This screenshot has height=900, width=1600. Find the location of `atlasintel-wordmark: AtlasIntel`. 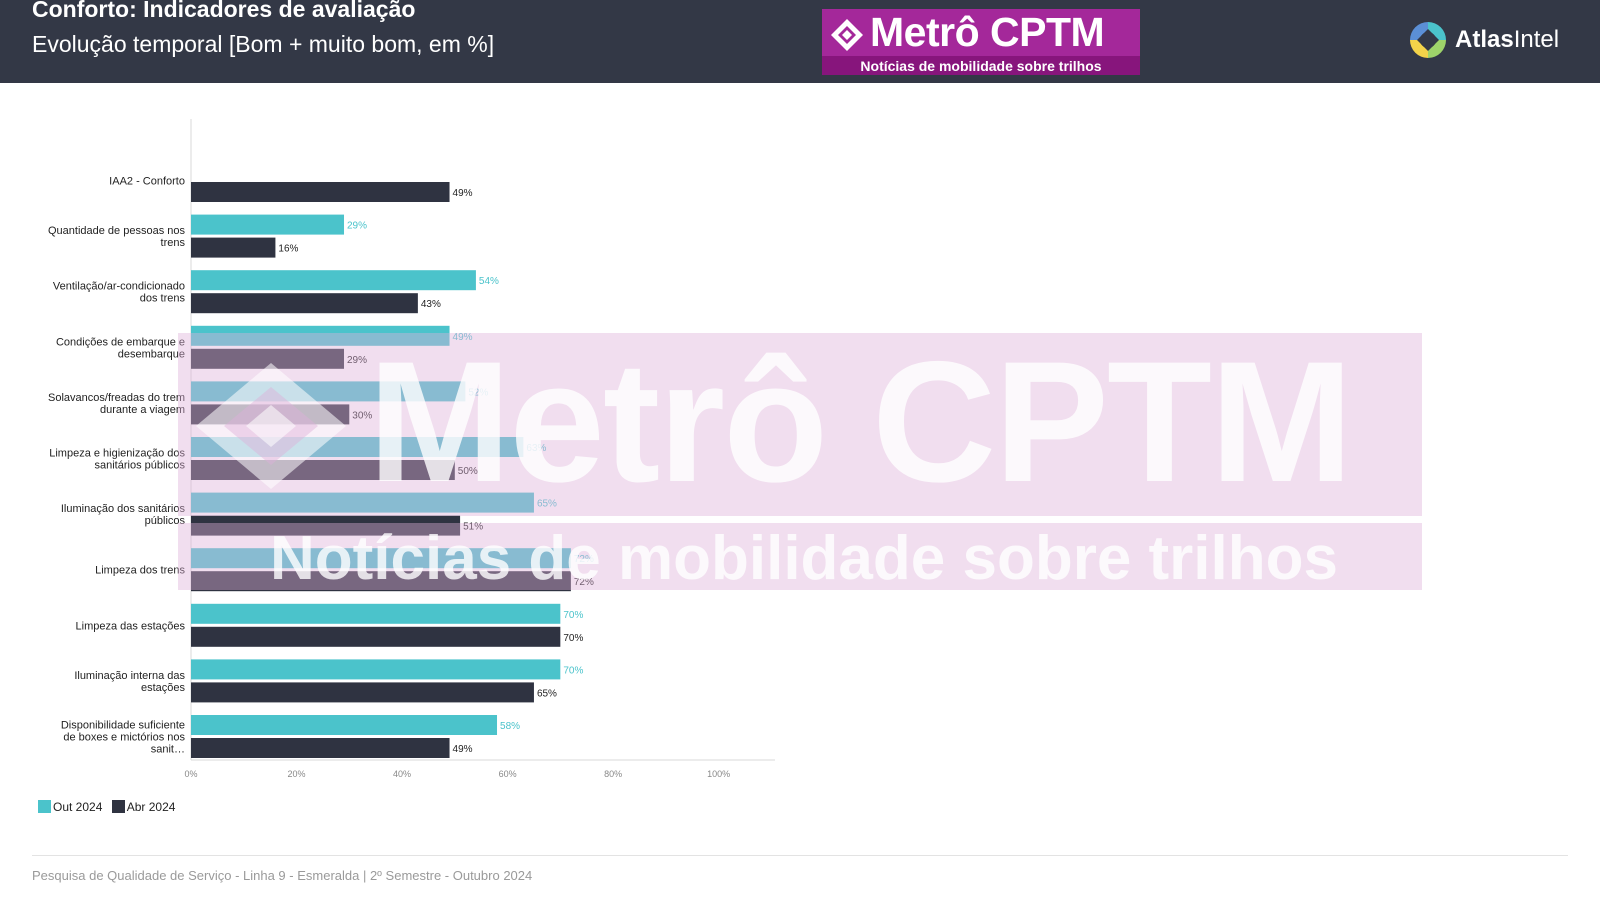

atlasintel-wordmark: AtlasIntel is located at coordinates (1507, 40).